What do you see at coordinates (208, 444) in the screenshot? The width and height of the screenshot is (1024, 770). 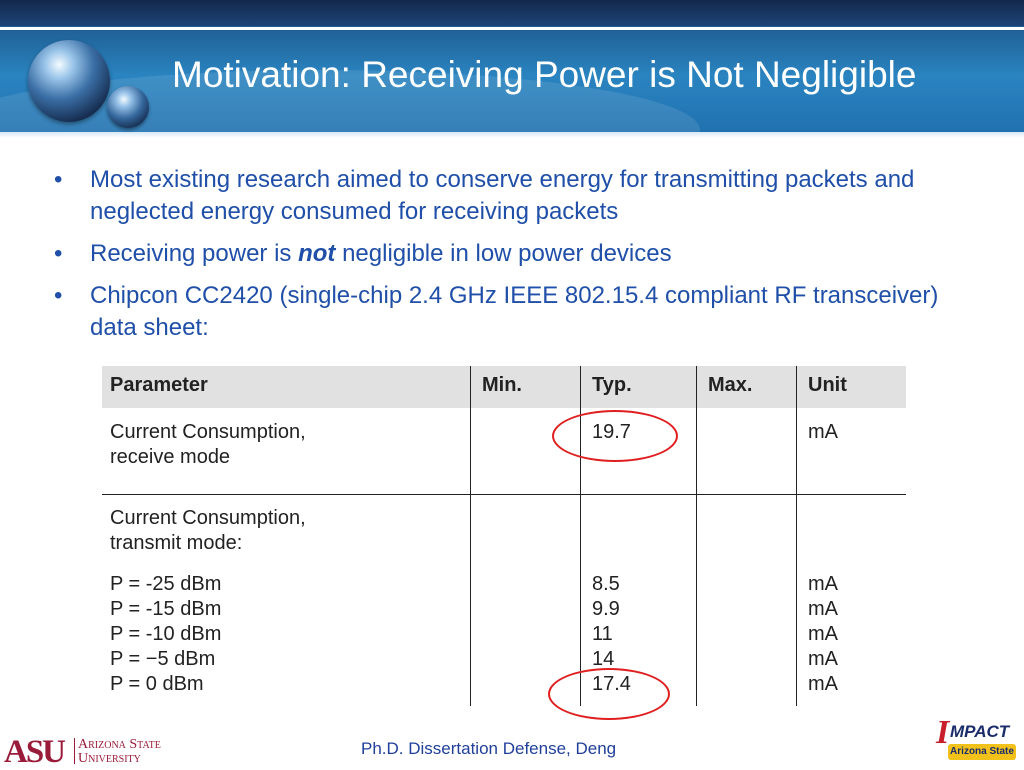 I see `rx-parameter: Current Consumption, receive mode` at bounding box center [208, 444].